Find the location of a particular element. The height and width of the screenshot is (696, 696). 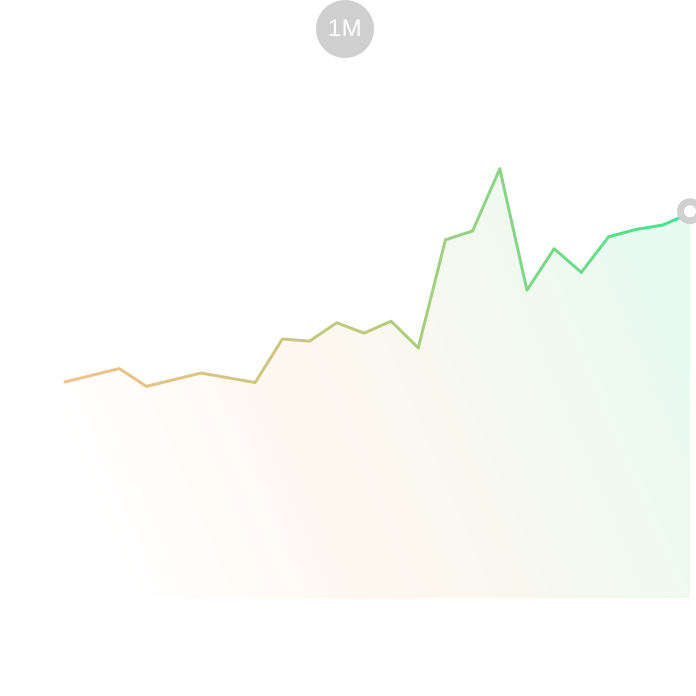

range-selector-1m-button: 1M is located at coordinates (345, 29).